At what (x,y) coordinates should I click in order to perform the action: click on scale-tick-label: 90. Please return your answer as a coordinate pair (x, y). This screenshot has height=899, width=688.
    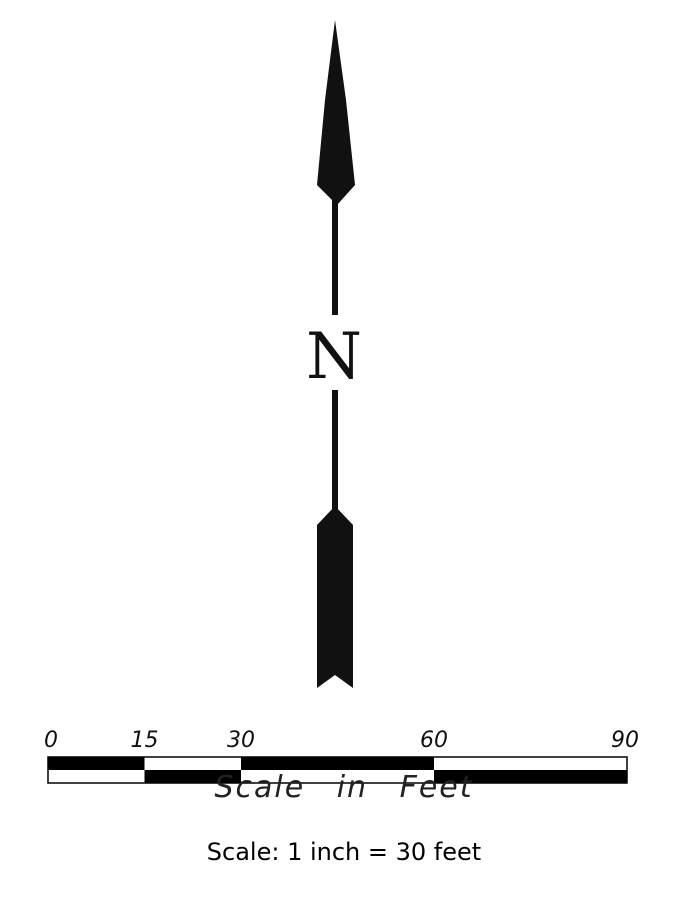
    Looking at the image, I should click on (625, 740).